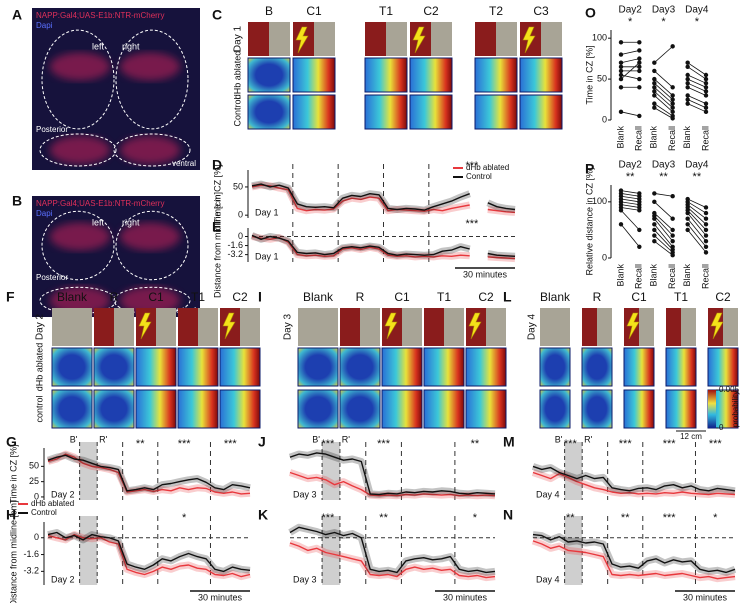 The width and height of the screenshot is (740, 603). I want to click on row-label: control, so click(39, 408).